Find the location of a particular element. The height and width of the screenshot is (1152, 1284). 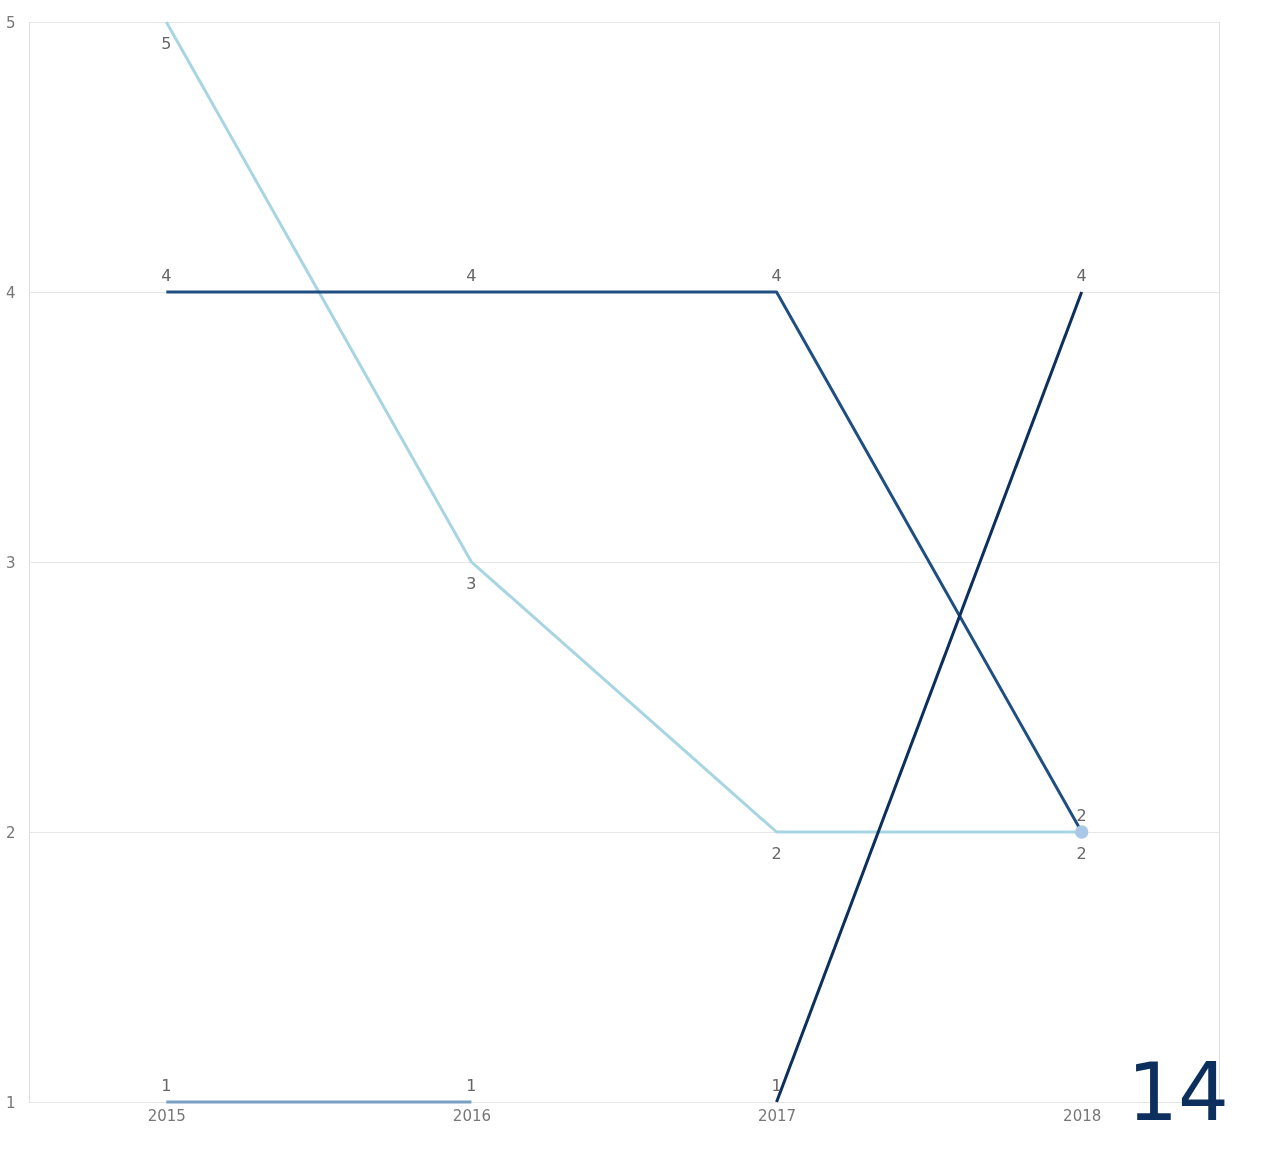

data-label: 5 is located at coordinates (166, 43).